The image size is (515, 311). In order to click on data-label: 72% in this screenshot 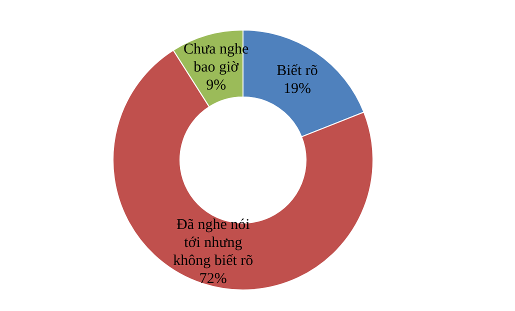, I will do `click(213, 278)`.